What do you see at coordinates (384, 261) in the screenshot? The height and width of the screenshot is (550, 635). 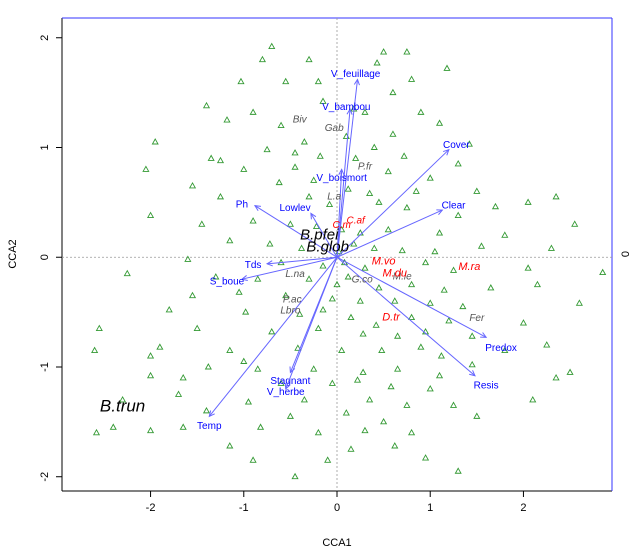 I see `species-label: M.vo` at bounding box center [384, 261].